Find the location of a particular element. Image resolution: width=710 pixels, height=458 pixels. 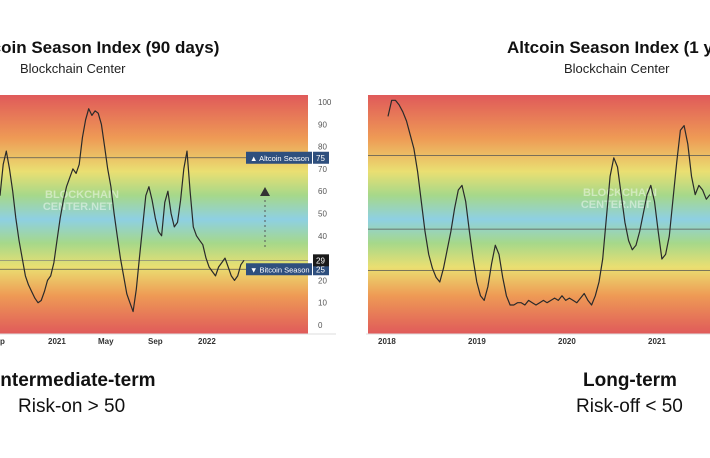

left-x-tick-label: p is located at coordinates (2, 341).